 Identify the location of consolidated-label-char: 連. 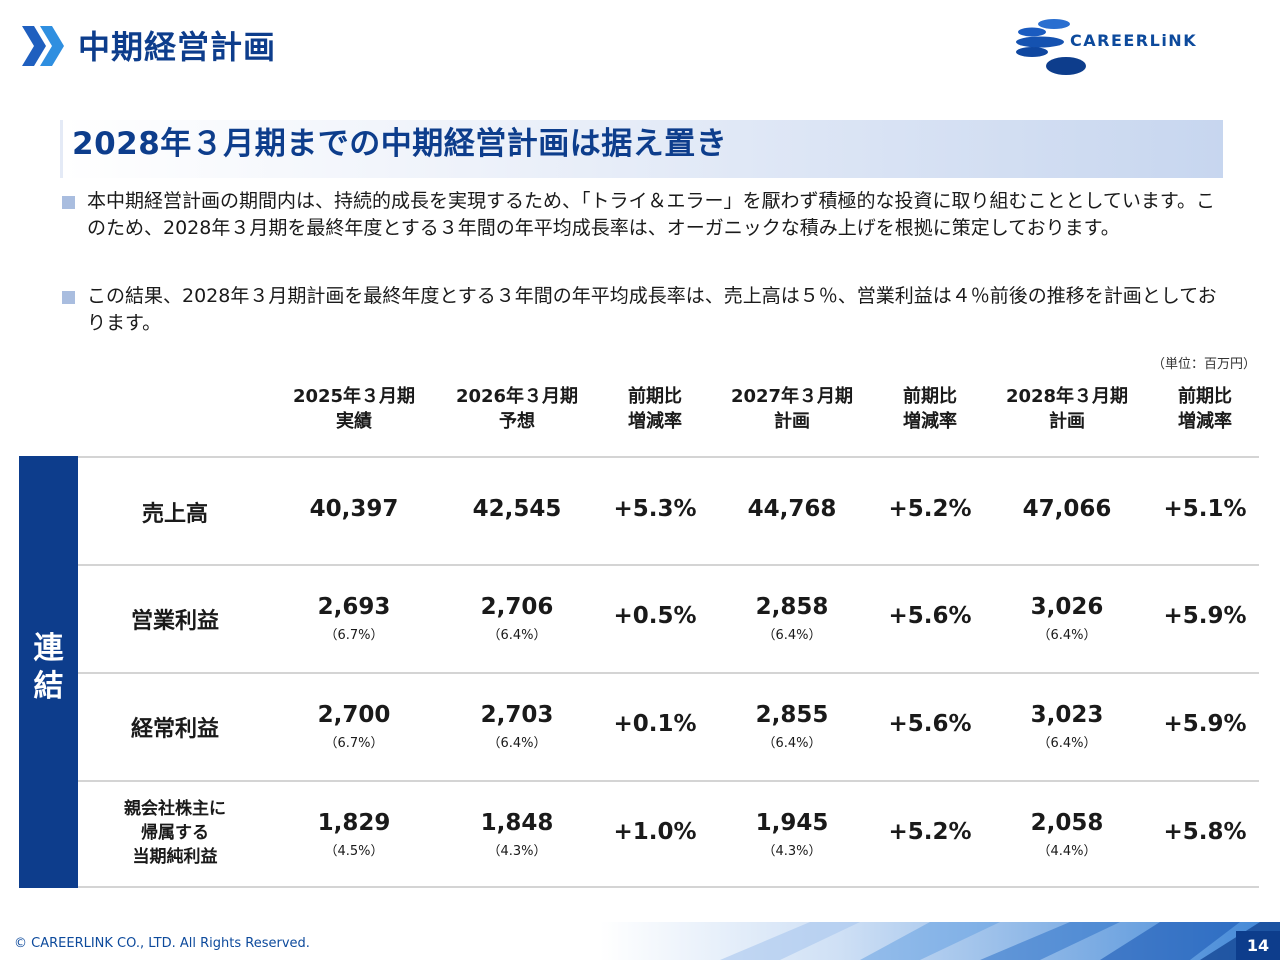
(48, 648).